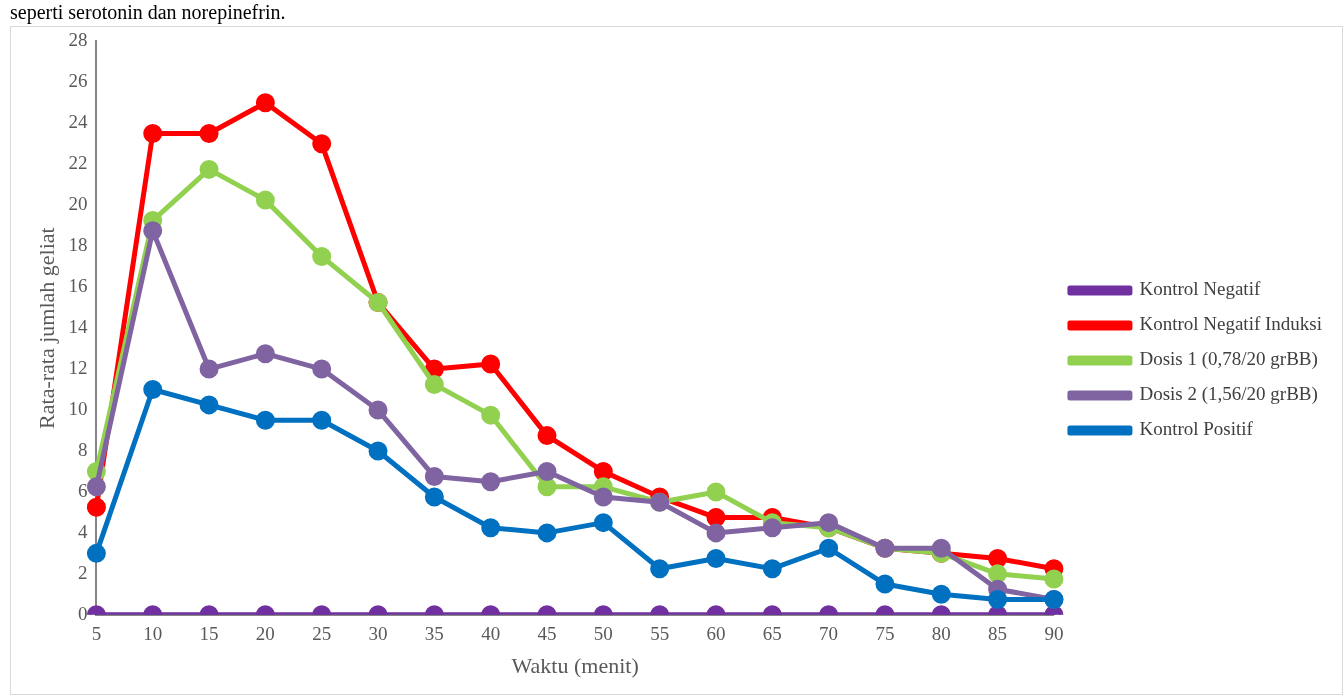  Describe the element at coordinates (1054, 634) in the screenshot. I see `x-tick-label: 90` at that location.